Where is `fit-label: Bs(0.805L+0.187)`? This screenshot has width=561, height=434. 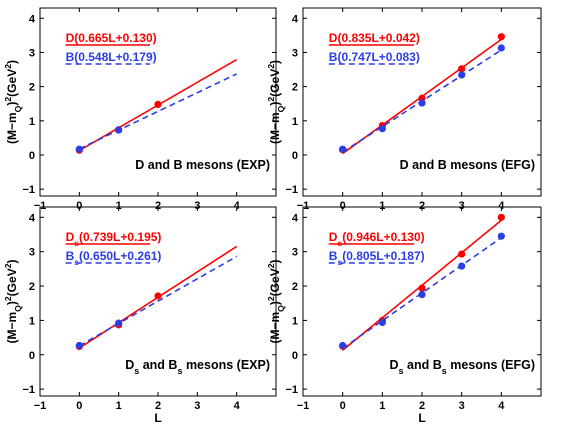 fit-label: Bs(0.805L+0.187) is located at coordinates (377, 258).